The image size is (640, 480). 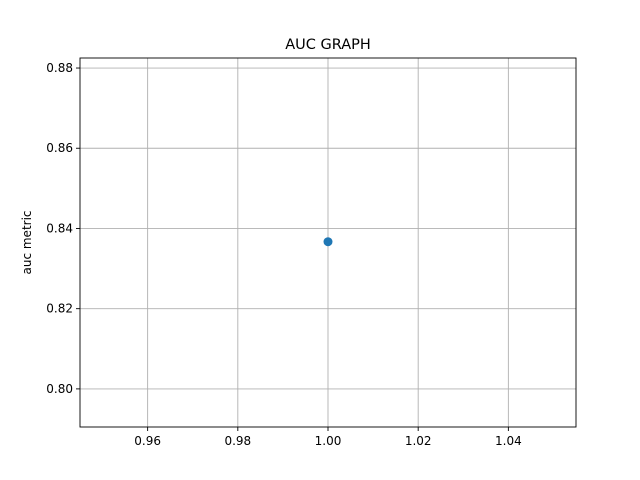 What do you see at coordinates (59, 228) in the screenshot?
I see `y-tick-label: 0.84` at bounding box center [59, 228].